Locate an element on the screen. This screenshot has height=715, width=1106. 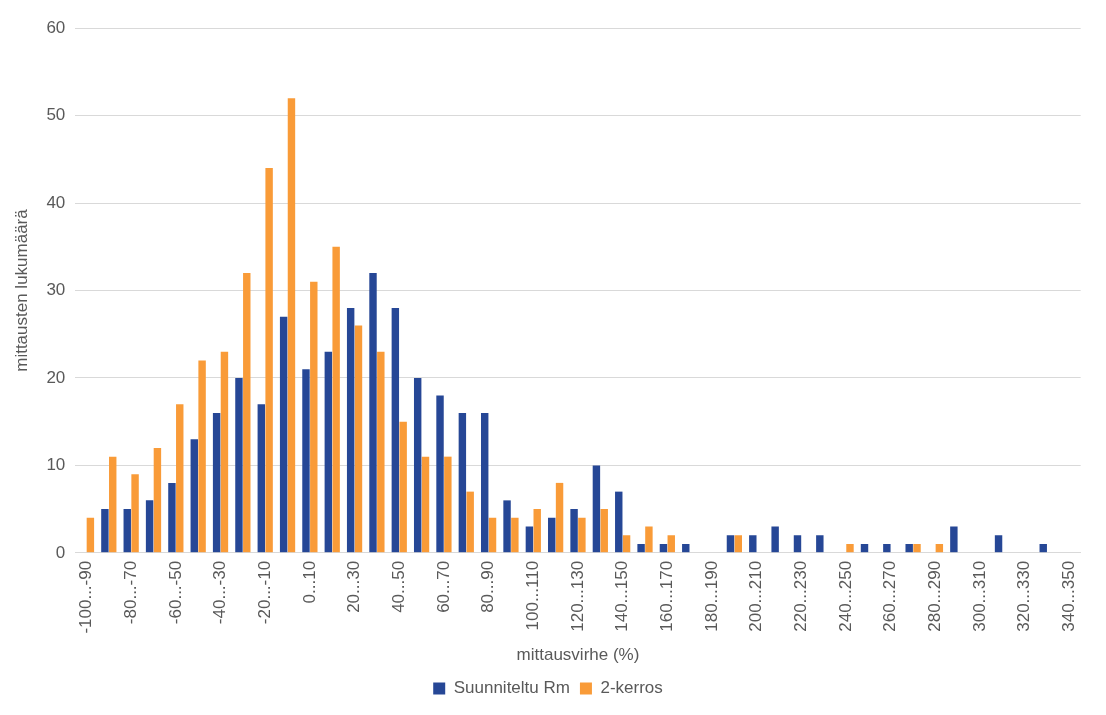
y-axis-title: mittausten lukumäärä is located at coordinates (21, 290).